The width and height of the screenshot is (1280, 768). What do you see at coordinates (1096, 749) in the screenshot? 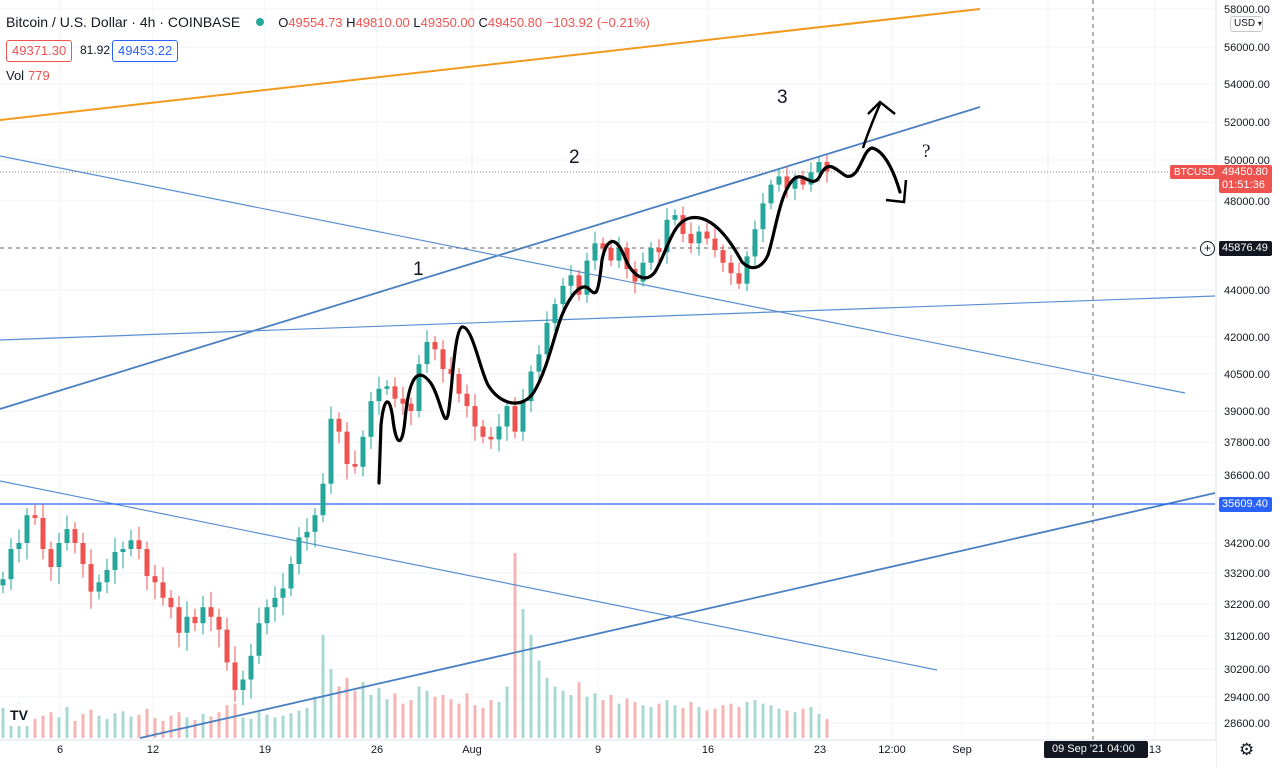
I see `crosshair-time-label: 09 Sep '21 04:00` at bounding box center [1096, 749].